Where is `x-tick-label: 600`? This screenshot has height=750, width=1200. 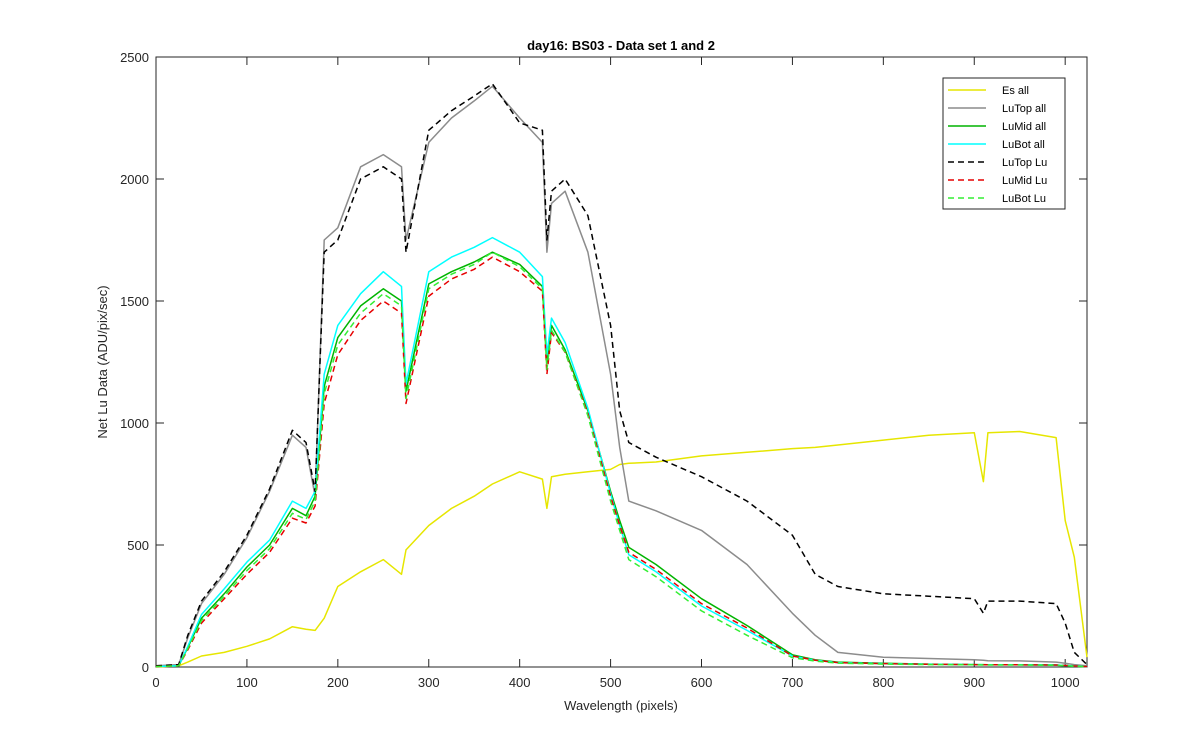 x-tick-label: 600 is located at coordinates (702, 682).